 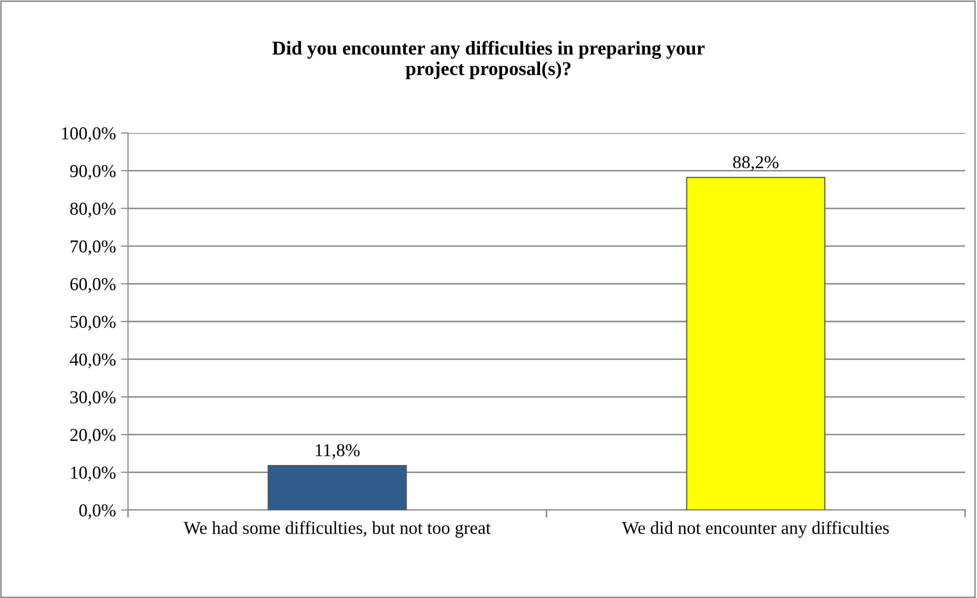 I want to click on x-tick-label: We had some difficulties, but not too great, so click(x=337, y=529).